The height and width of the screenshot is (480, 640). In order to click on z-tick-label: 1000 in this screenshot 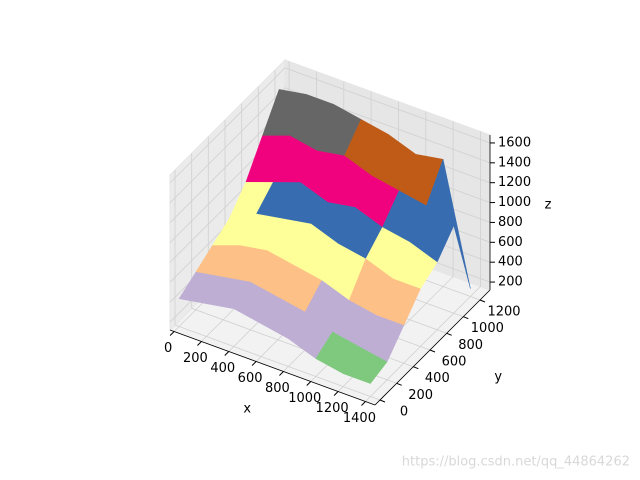, I will do `click(514, 202)`.